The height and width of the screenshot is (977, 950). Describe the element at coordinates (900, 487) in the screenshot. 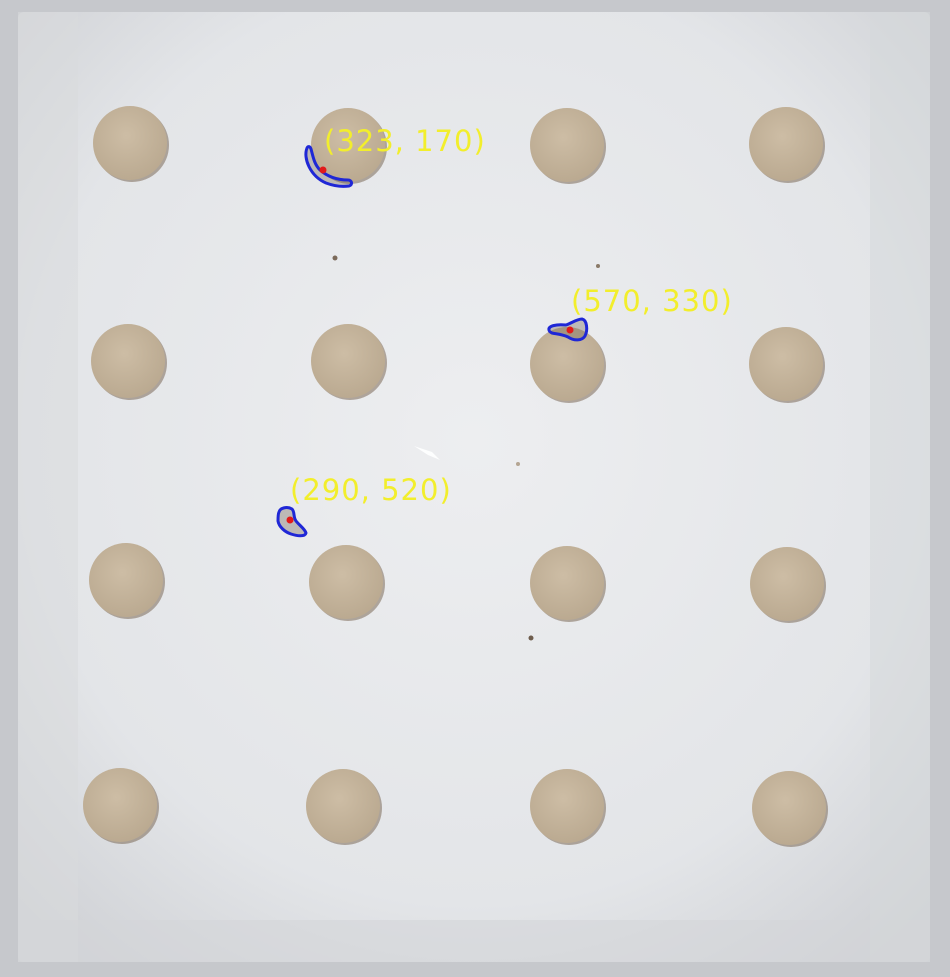

I see `tray-inner-shadow-right` at that location.